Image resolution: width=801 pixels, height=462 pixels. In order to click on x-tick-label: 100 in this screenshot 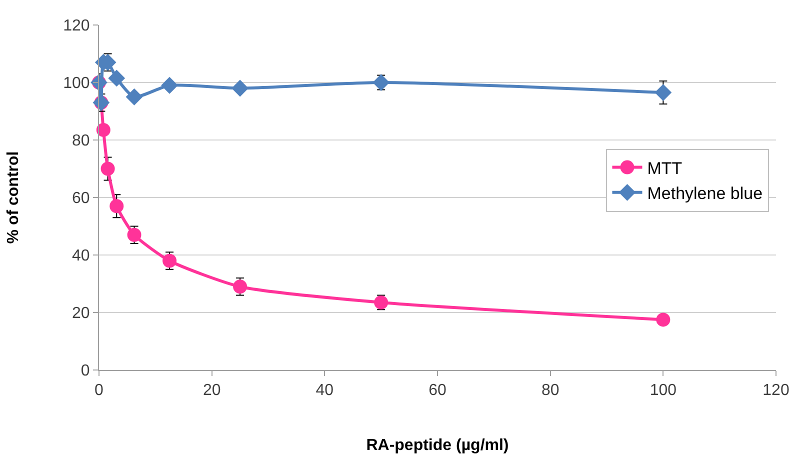, I will do `click(663, 391)`.